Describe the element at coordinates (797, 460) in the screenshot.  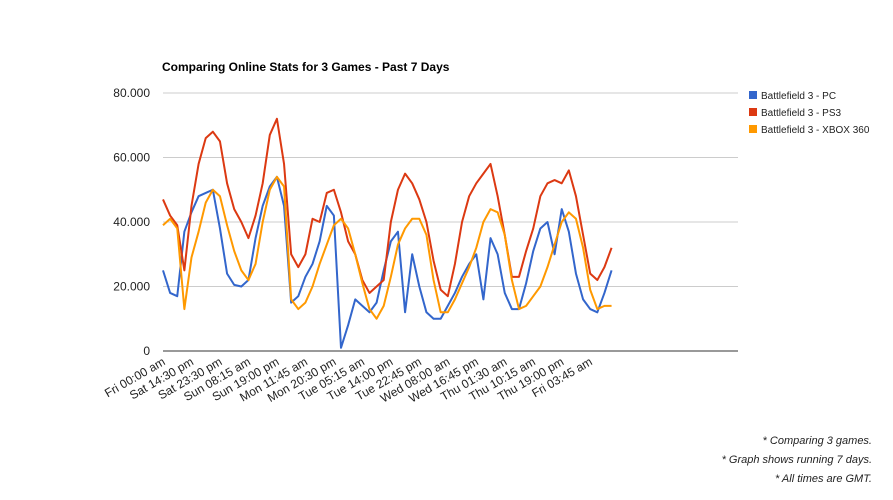
I see `note: * Graph shows running 7 days.` at that location.